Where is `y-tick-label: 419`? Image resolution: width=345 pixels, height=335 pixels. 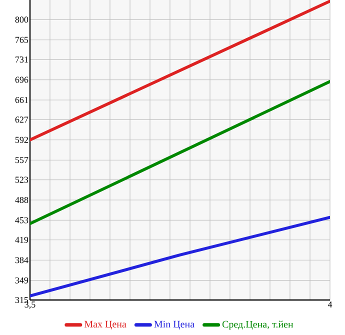
y-tick-label: 419 is located at coordinates (21, 239).